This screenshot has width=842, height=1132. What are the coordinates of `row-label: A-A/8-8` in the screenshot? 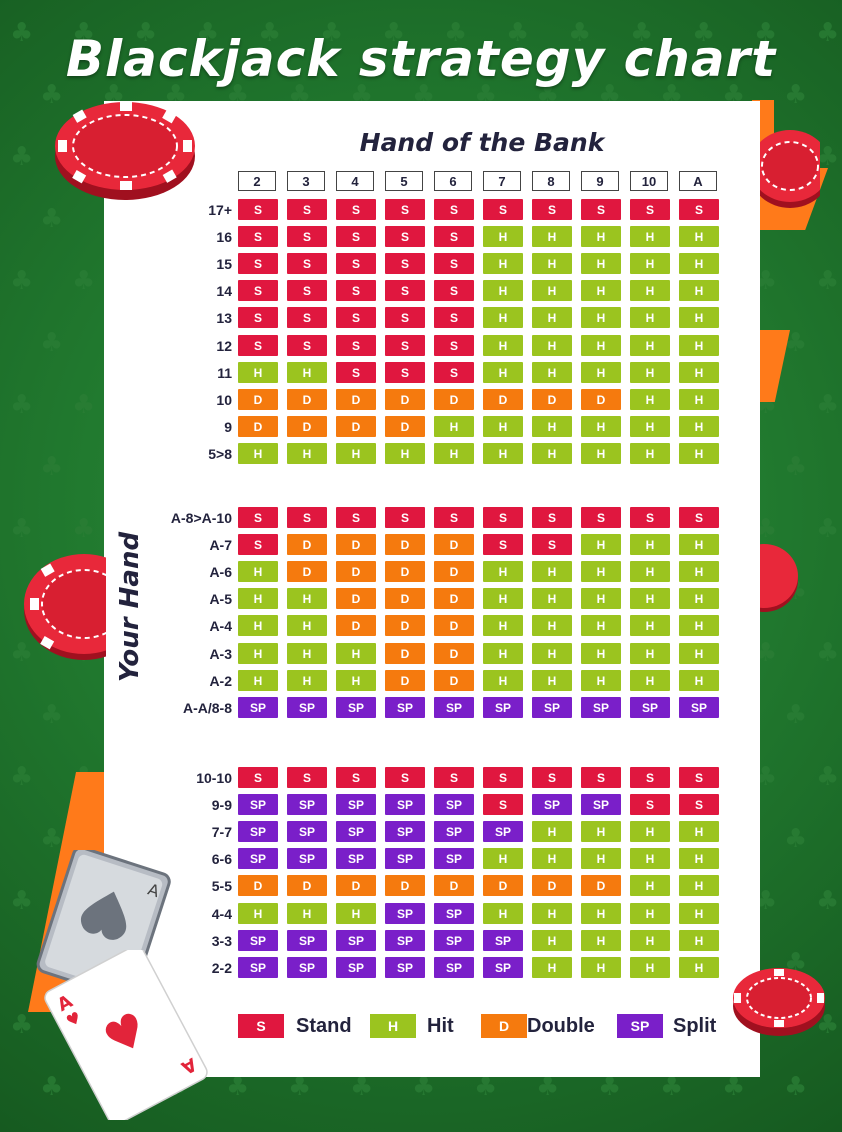 It's located at (207, 707).